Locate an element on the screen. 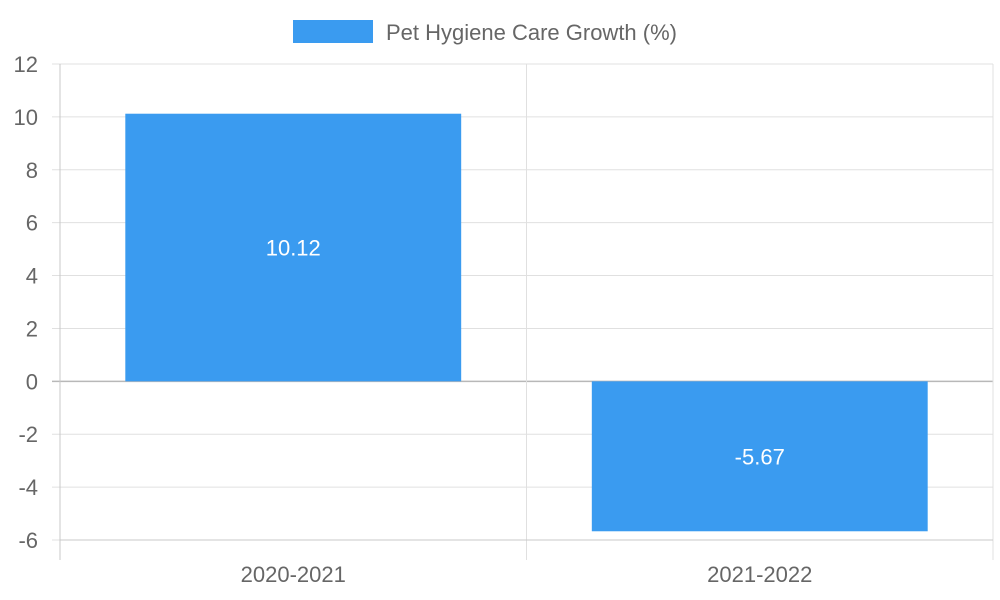  y-tick-label: 0 is located at coordinates (32, 381).